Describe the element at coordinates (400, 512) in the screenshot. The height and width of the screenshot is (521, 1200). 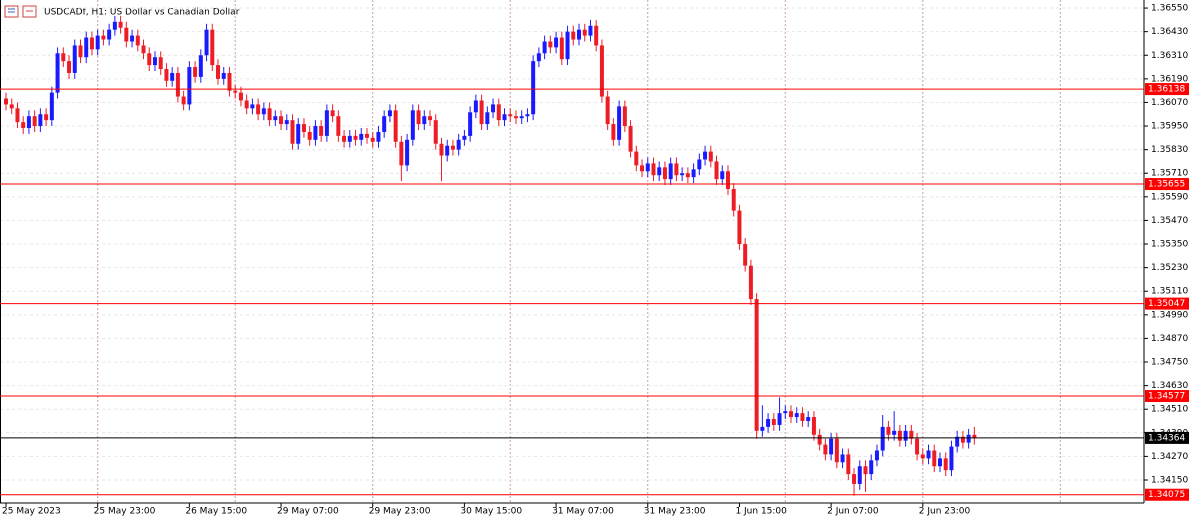
I see `x-tick-label: 29 May 23:00` at that location.